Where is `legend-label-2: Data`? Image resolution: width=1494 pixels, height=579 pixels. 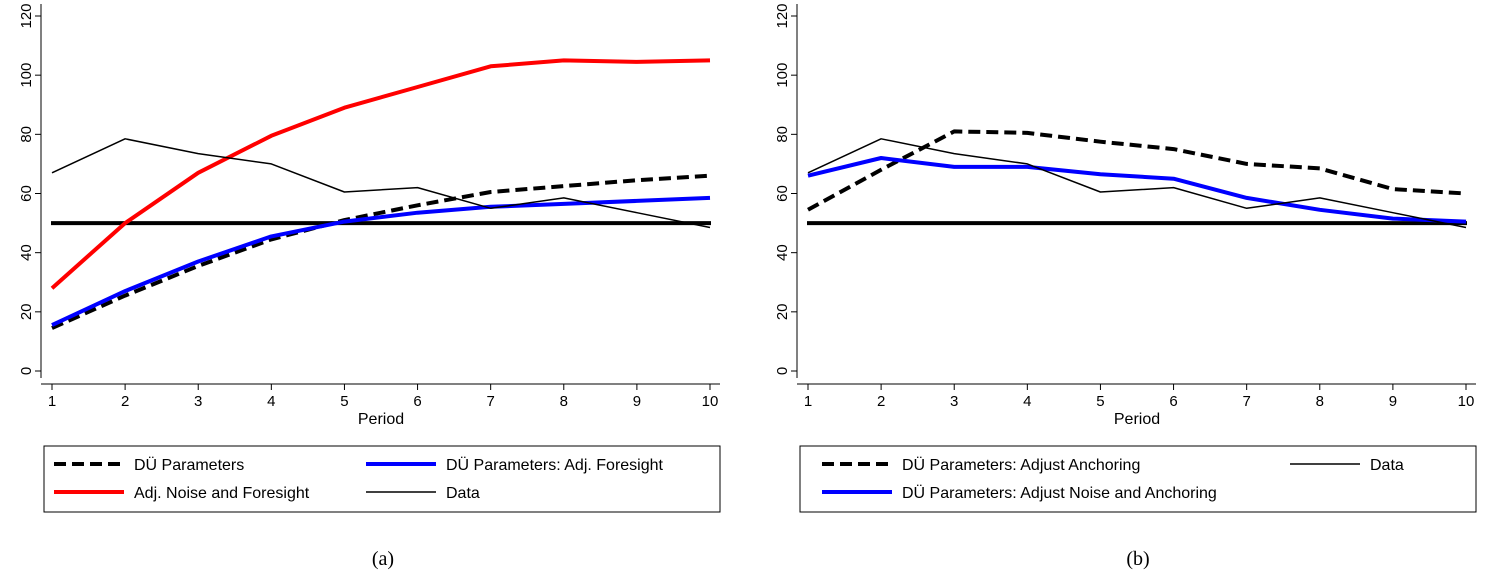
legend-label-2: Data is located at coordinates (1387, 465).